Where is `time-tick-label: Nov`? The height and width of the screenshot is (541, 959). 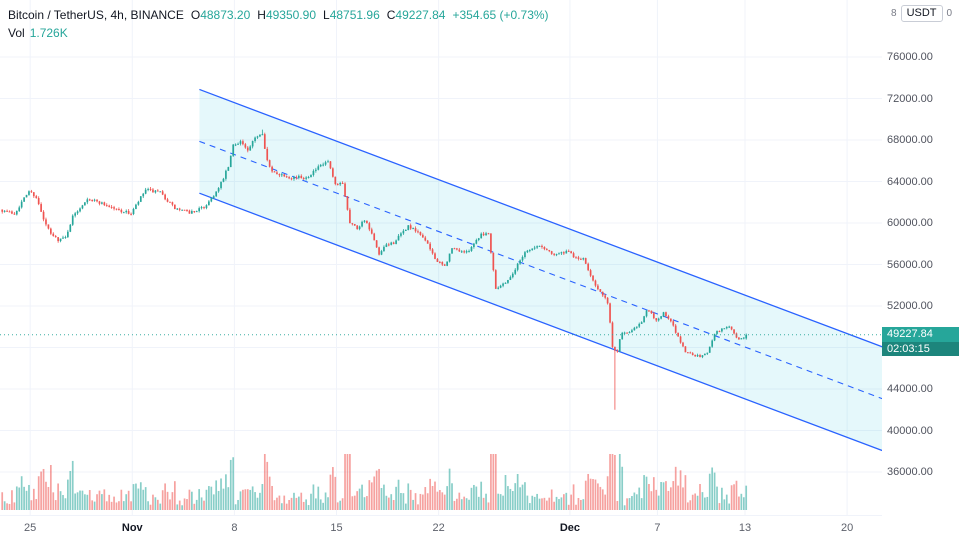 time-tick-label: Nov is located at coordinates (132, 528).